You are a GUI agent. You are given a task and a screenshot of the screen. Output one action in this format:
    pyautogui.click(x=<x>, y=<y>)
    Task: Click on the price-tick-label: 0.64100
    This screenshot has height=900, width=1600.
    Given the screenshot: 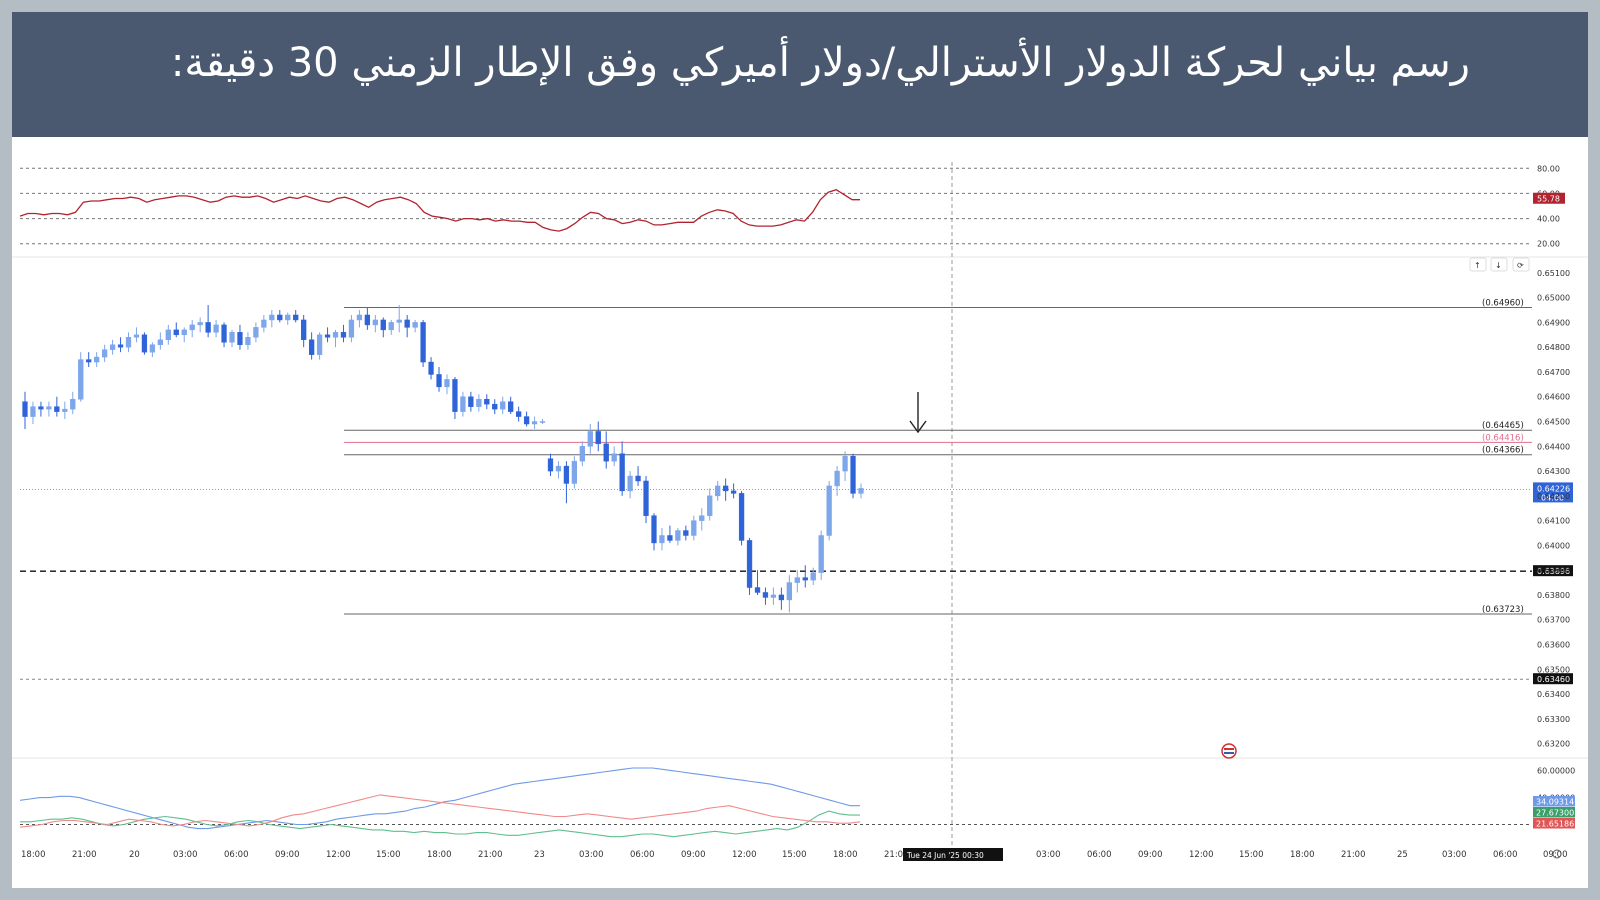 What is the action you would take?
    pyautogui.click(x=1553, y=521)
    